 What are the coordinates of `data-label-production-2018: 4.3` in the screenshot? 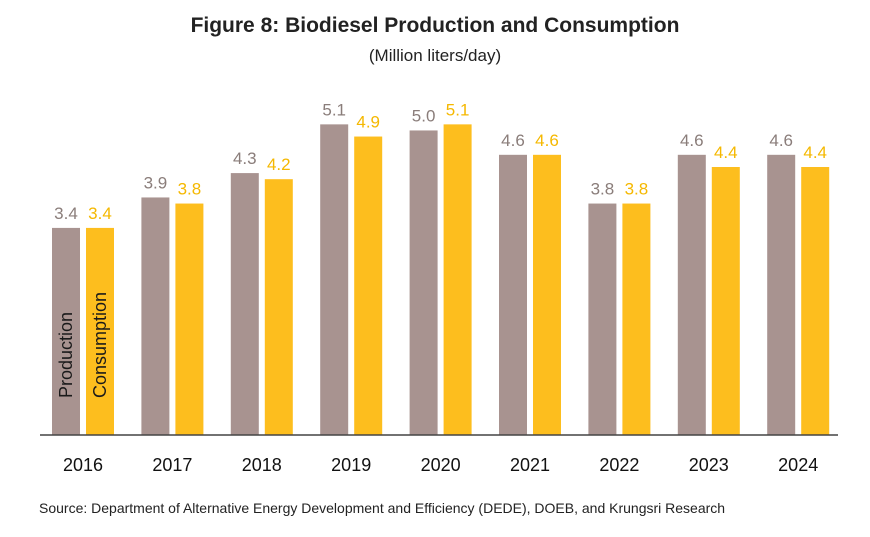 It's located at (245, 158).